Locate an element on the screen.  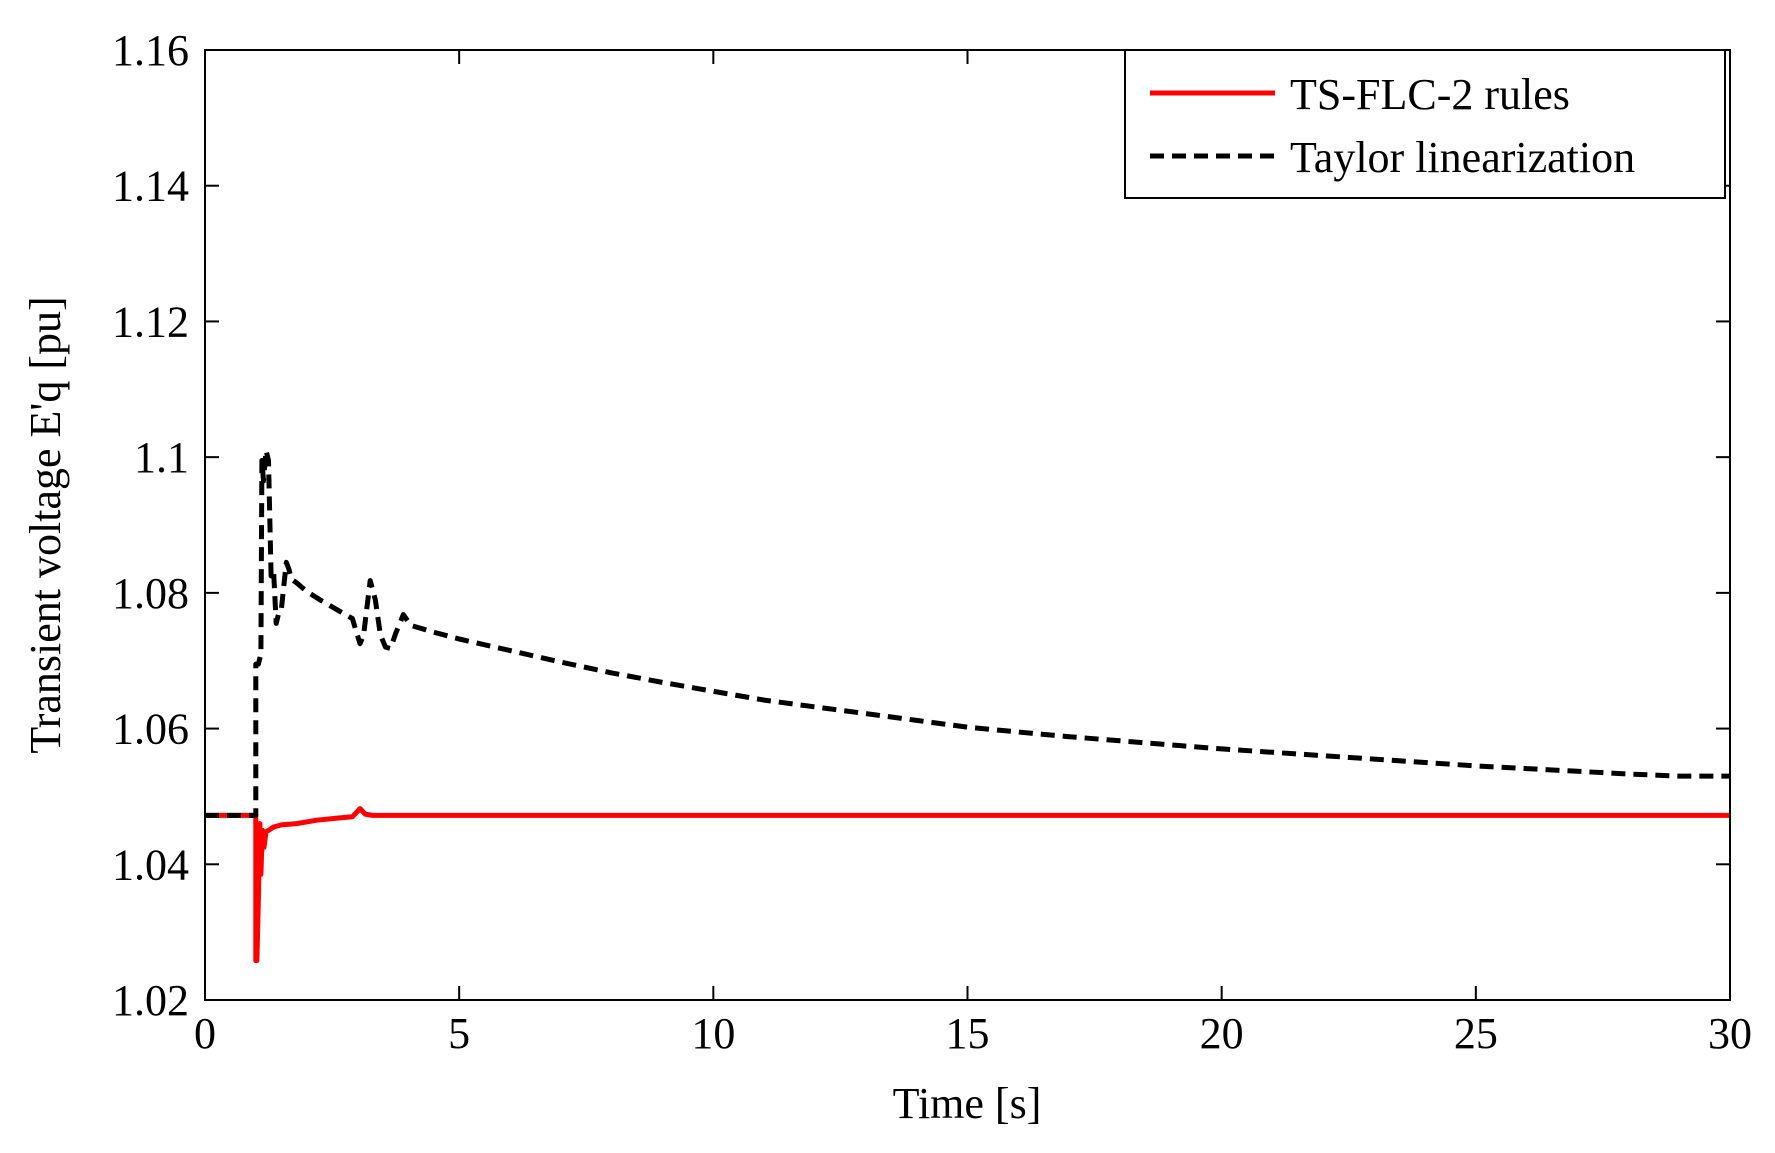
x-tick-label: 25 is located at coordinates (1476, 1033).